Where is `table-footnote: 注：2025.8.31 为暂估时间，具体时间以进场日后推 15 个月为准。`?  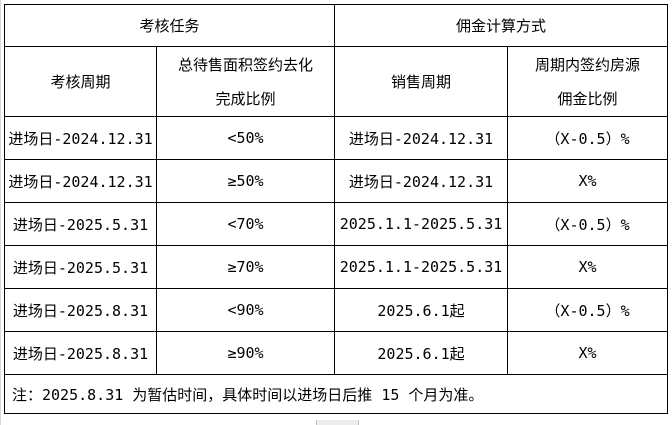 table-footnote: 注：2025.8.31 为暂估时间，具体时间以进场日后推 15 个月为准。 is located at coordinates (336, 394).